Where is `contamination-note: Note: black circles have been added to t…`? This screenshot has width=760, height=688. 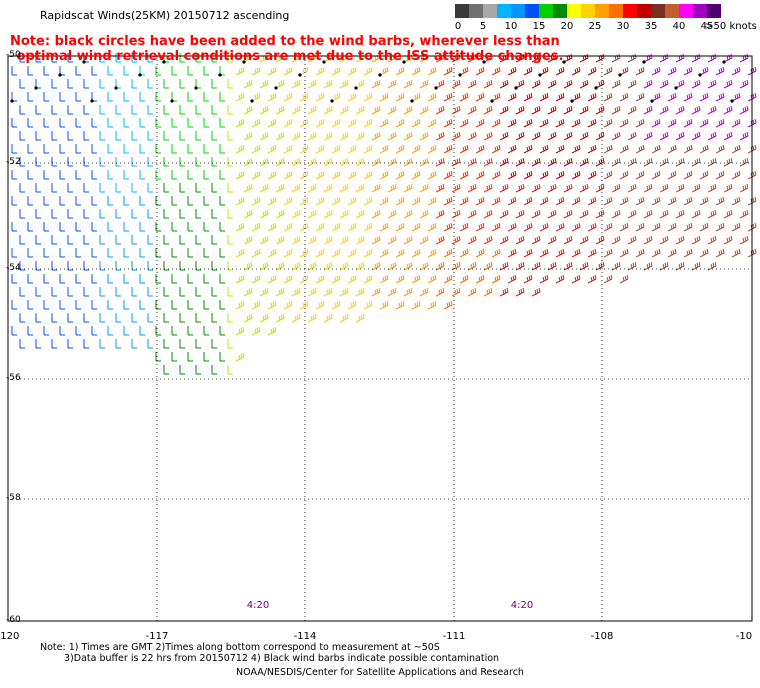
contamination-note: Note: black circles have been added to t… is located at coordinates (290, 49).